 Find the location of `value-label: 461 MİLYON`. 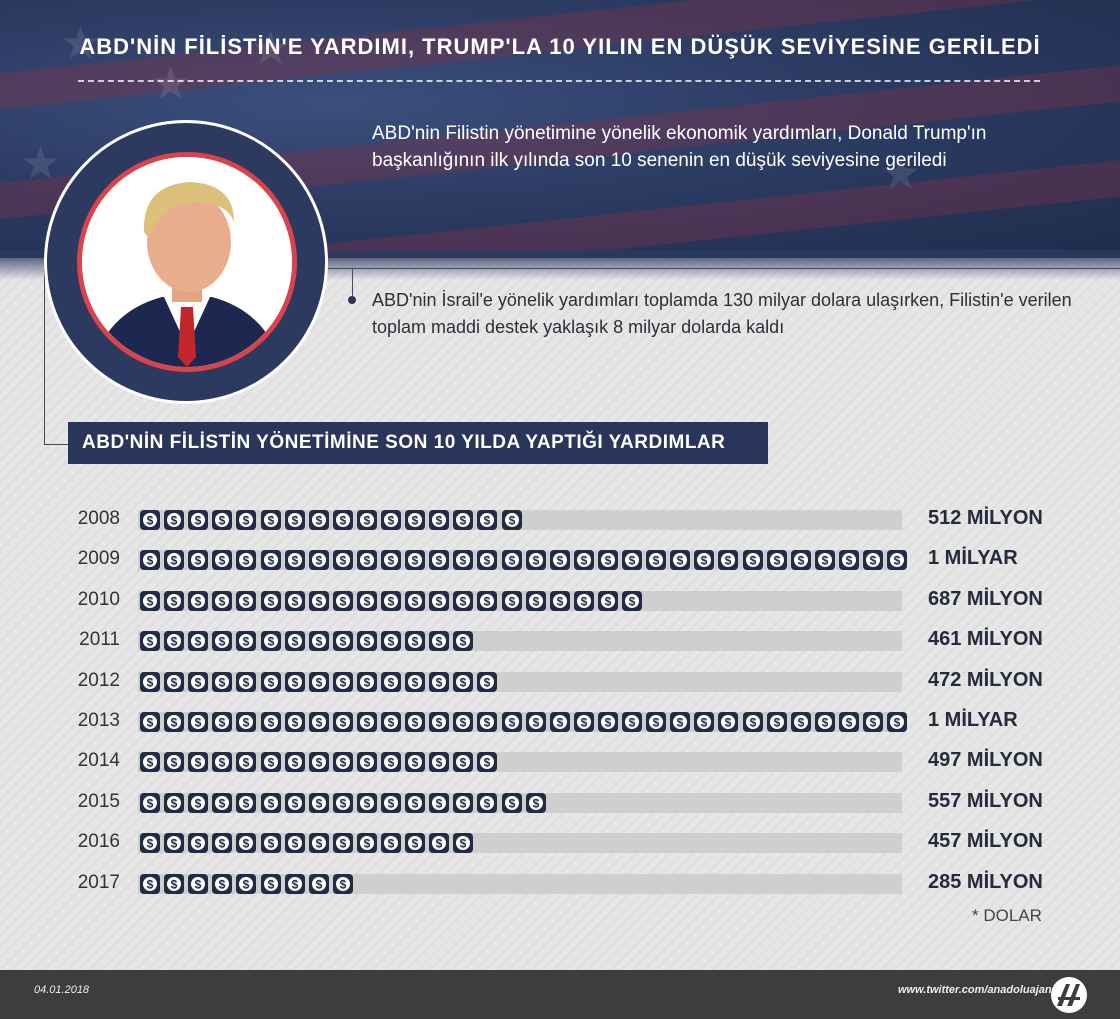

value-label: 461 MİLYON is located at coordinates (985, 639).